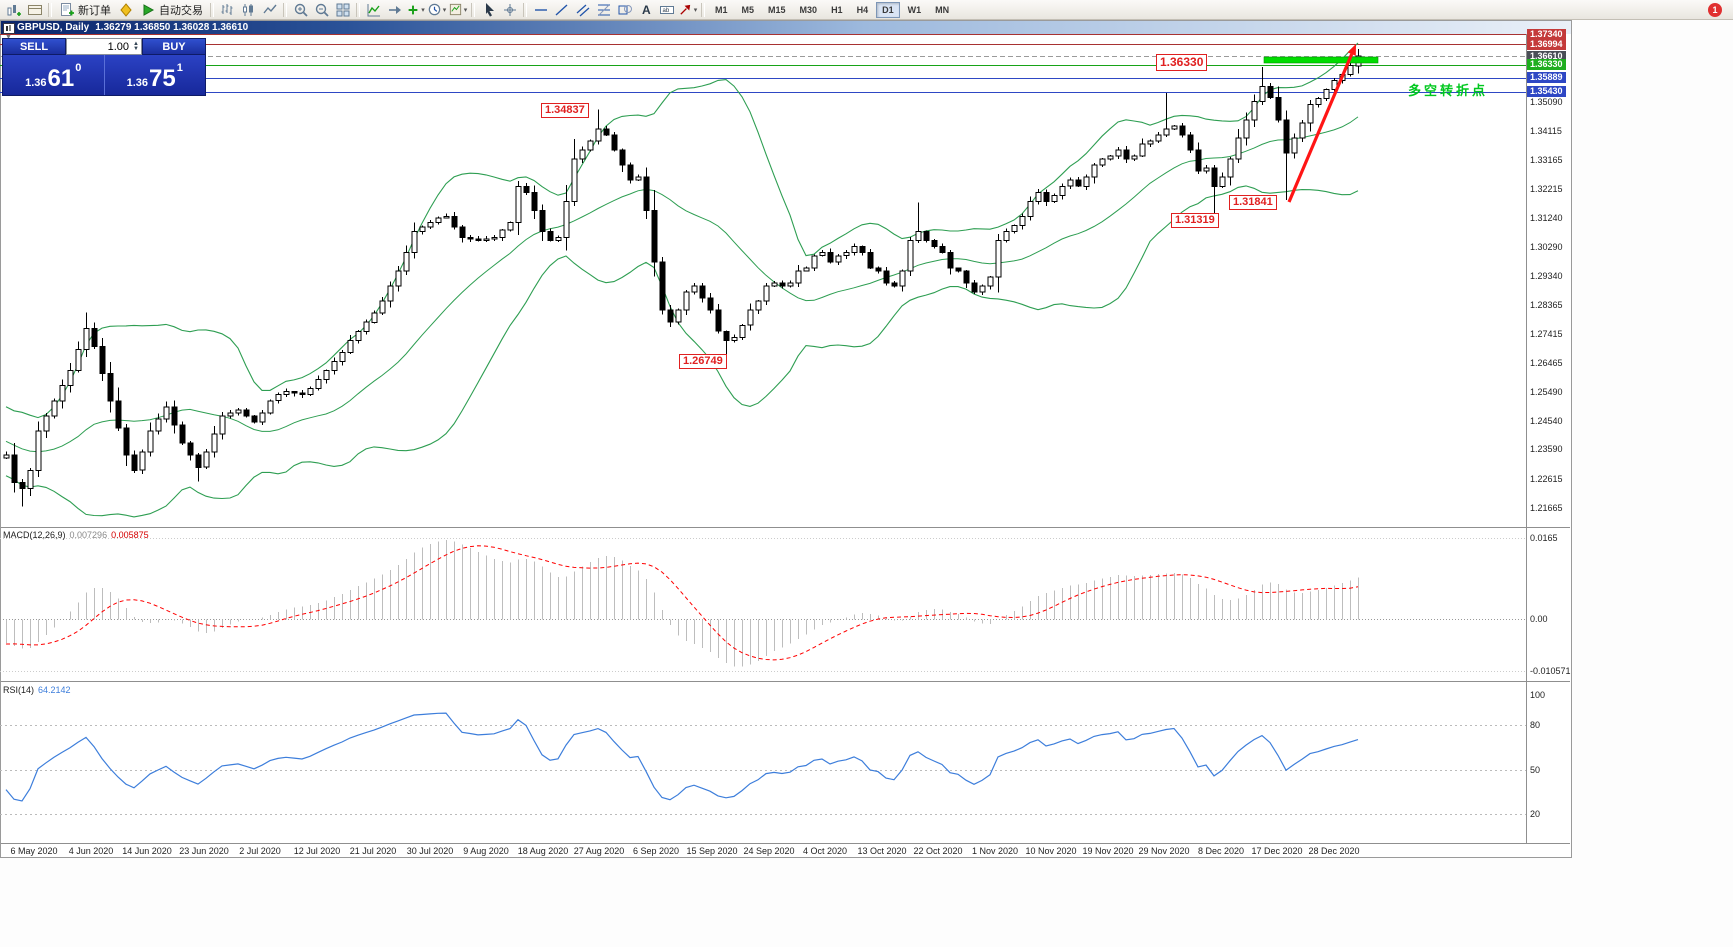 Image resolution: width=1733 pixels, height=947 pixels. Describe the element at coordinates (763, 762) in the screenshot. I see `rsi-panel-area` at that location.